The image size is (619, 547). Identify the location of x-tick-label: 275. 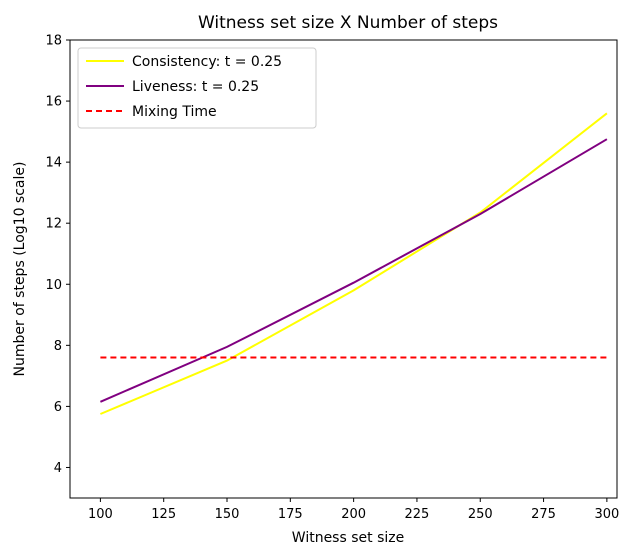
(543, 514).